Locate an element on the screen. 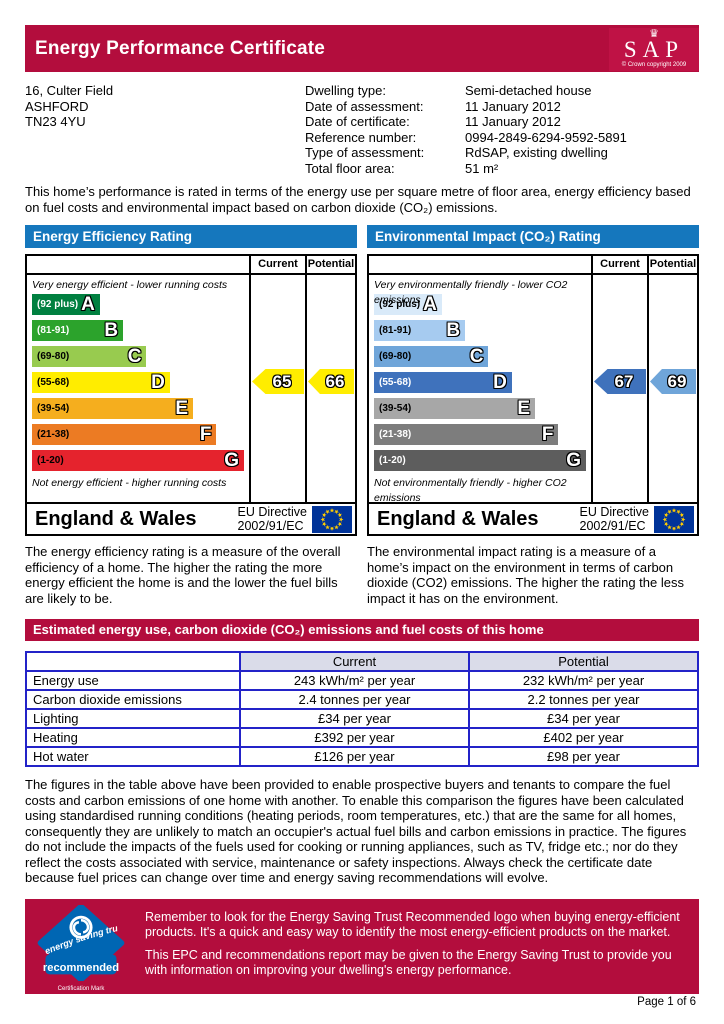 This screenshot has height=1024, width=724. detail-row: Dwelling type: Semi-detached house is located at coordinates (502, 91).